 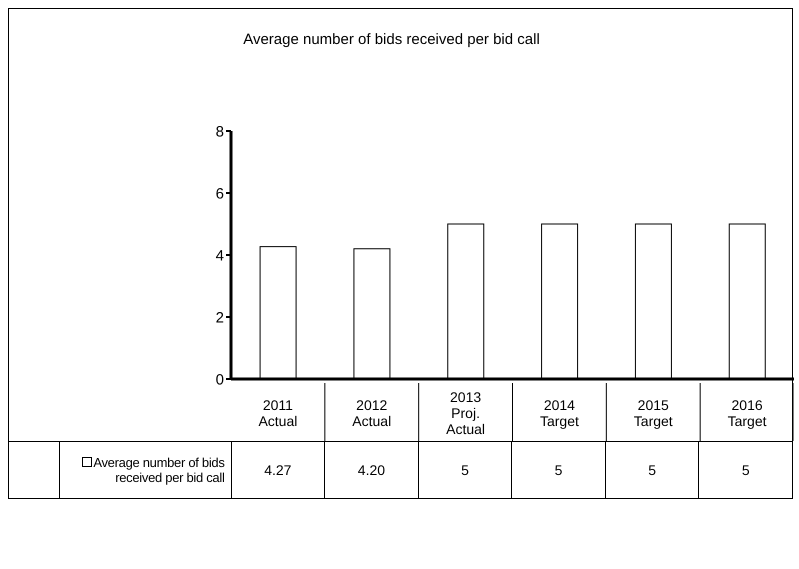 I want to click on x-tick-label: 2014 Target, so click(x=559, y=413).